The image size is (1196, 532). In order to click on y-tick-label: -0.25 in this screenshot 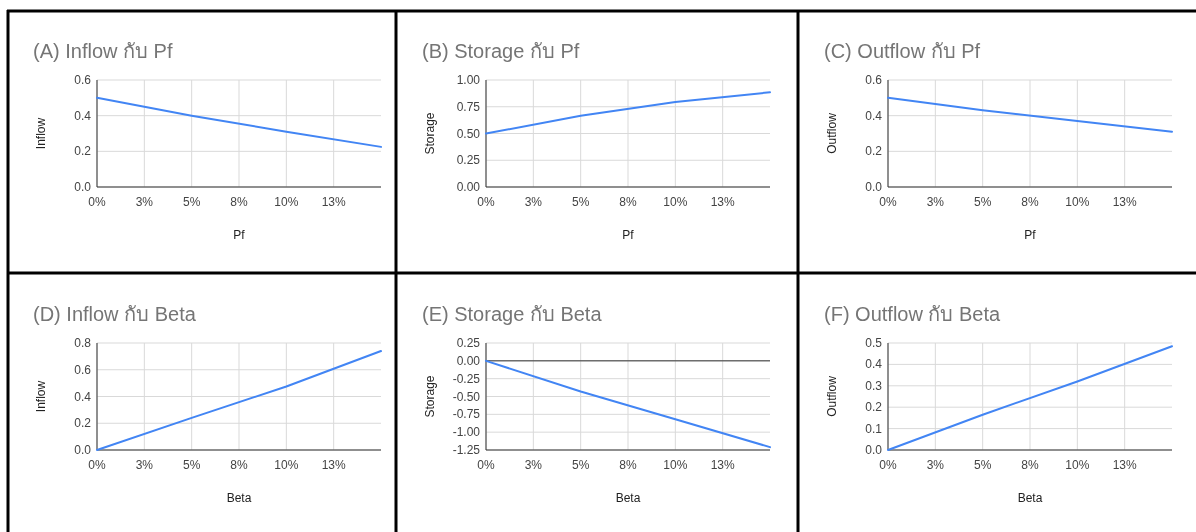, I will do `click(466, 378)`.